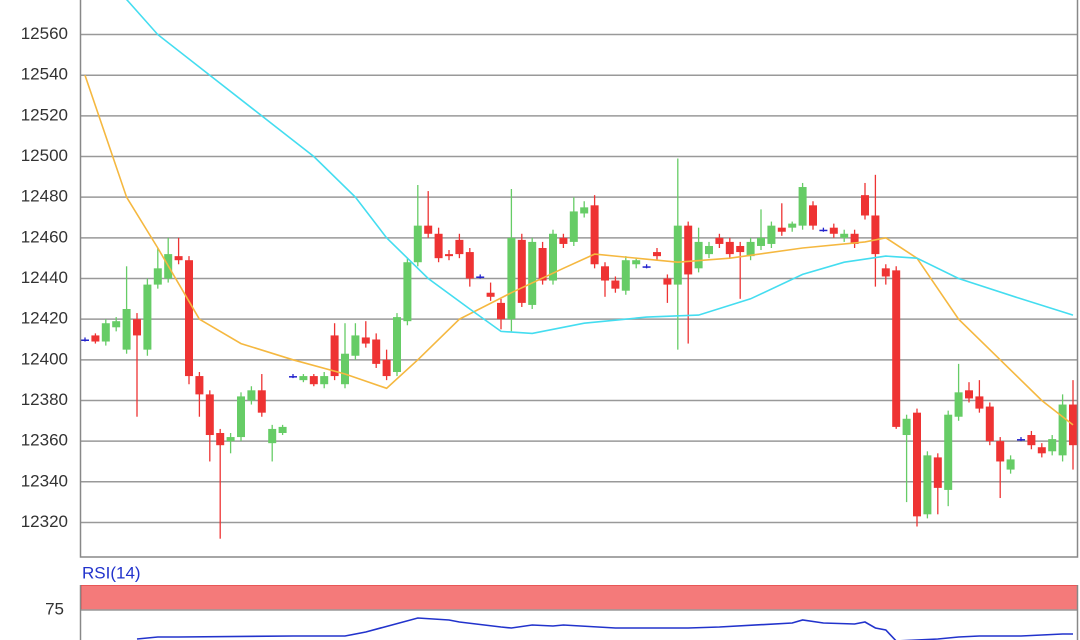 The image size is (1080, 640). What do you see at coordinates (44, 114) in the screenshot?
I see `y-tick-label: 12520` at bounding box center [44, 114].